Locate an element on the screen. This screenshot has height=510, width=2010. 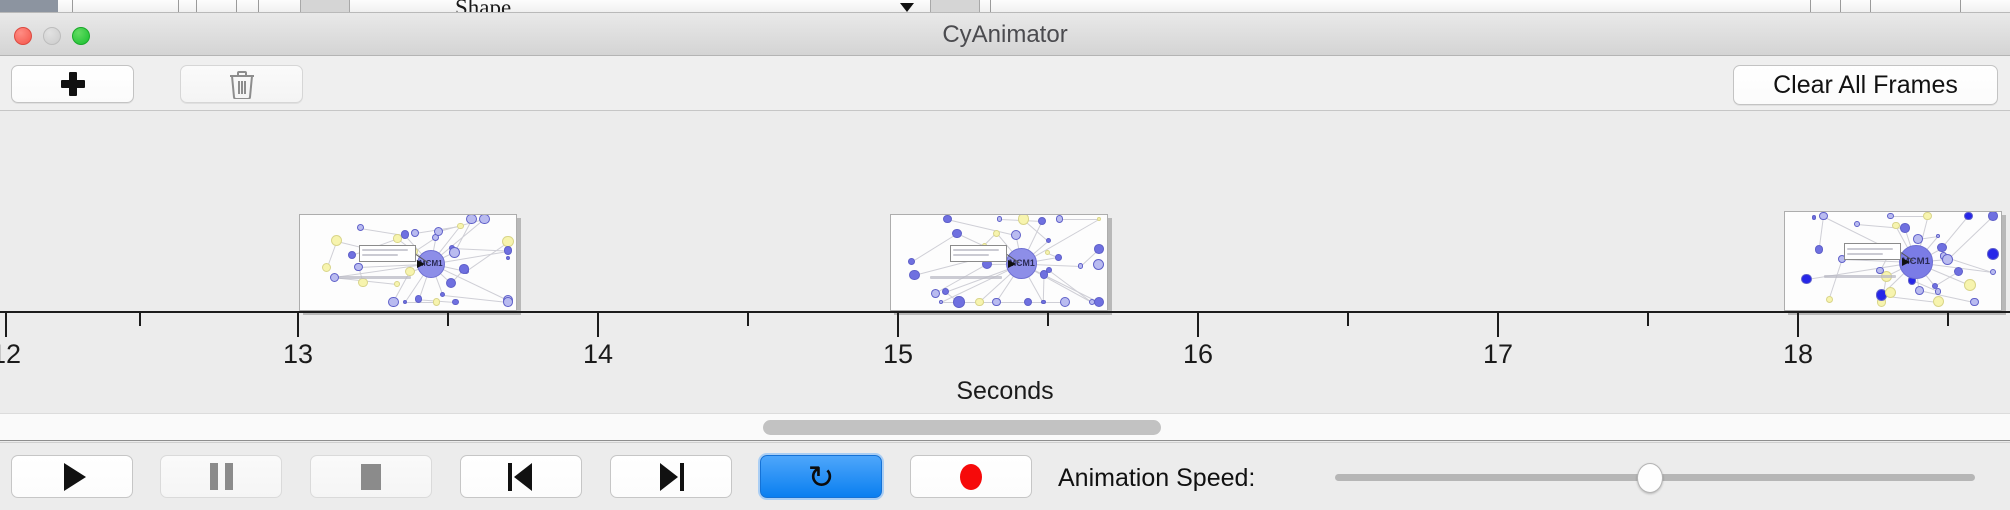
animation-speed-label: Animation Speed: is located at coordinates (1157, 478).